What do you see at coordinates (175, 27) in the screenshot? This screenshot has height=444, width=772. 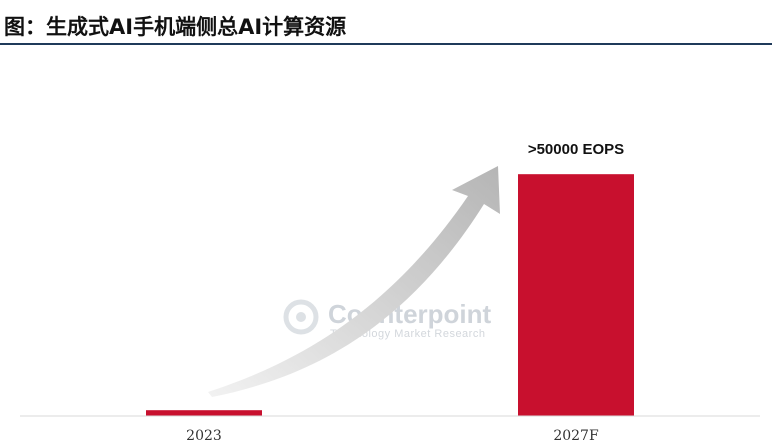 I see `chart-title: 图：生成式AI手机端侧总AI计算资源` at bounding box center [175, 27].